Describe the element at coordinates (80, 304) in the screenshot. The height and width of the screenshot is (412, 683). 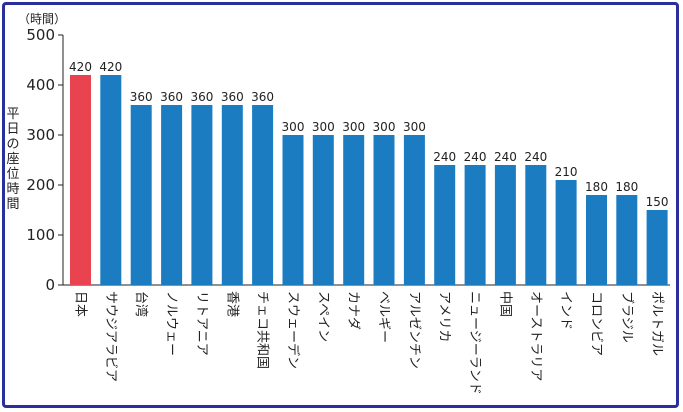
I see `category-label: 日本` at that location.